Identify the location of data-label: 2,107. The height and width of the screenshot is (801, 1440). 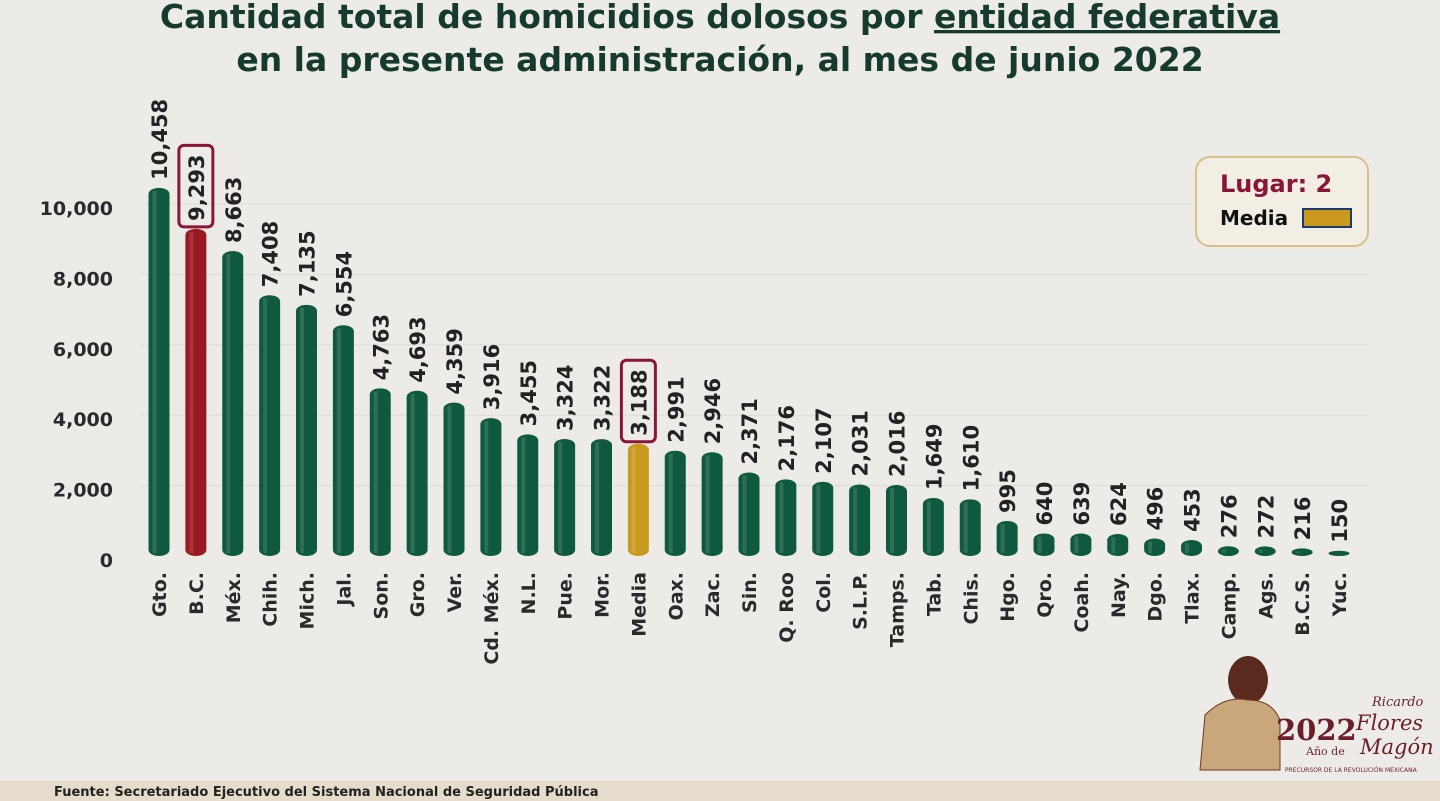
(824, 440).